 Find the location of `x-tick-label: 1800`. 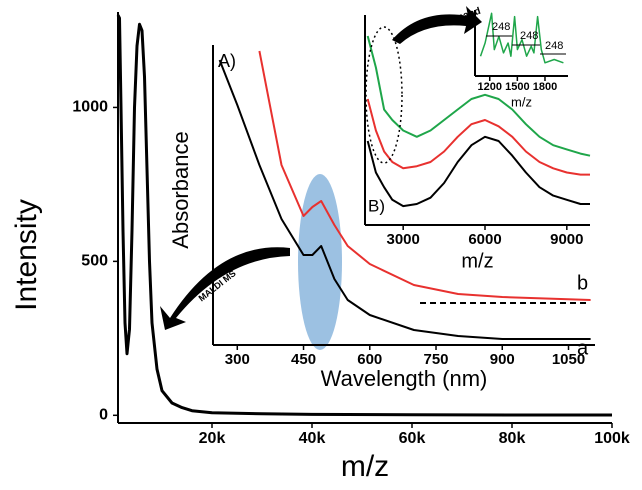

x-tick-label: 1800 is located at coordinates (545, 87).